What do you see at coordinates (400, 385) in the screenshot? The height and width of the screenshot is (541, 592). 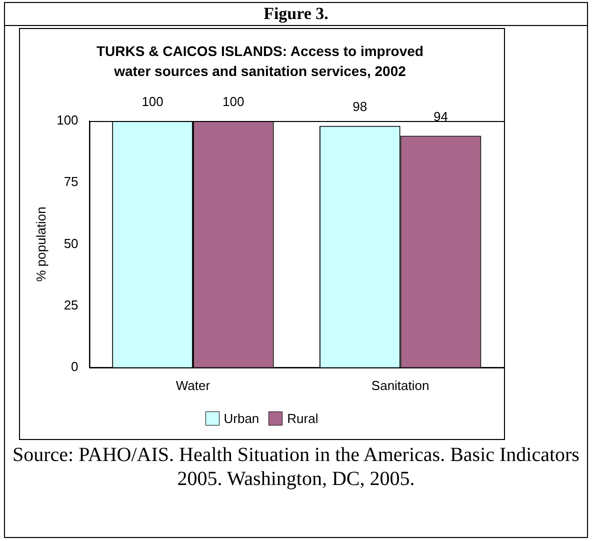 I see `x-tick-label: Sanitation` at bounding box center [400, 385].